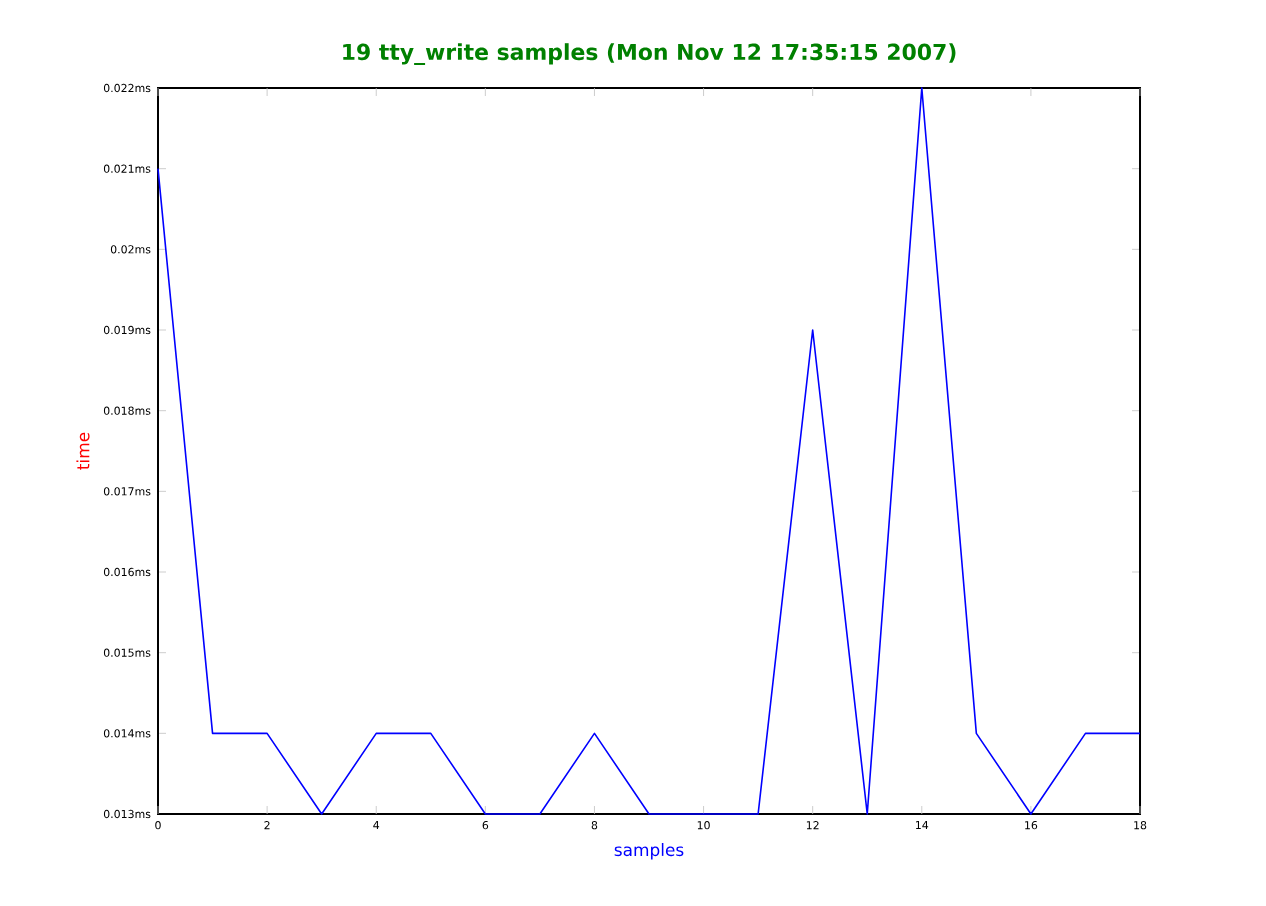  Describe the element at coordinates (83, 451) in the screenshot. I see `y-axis-title: time` at that location.